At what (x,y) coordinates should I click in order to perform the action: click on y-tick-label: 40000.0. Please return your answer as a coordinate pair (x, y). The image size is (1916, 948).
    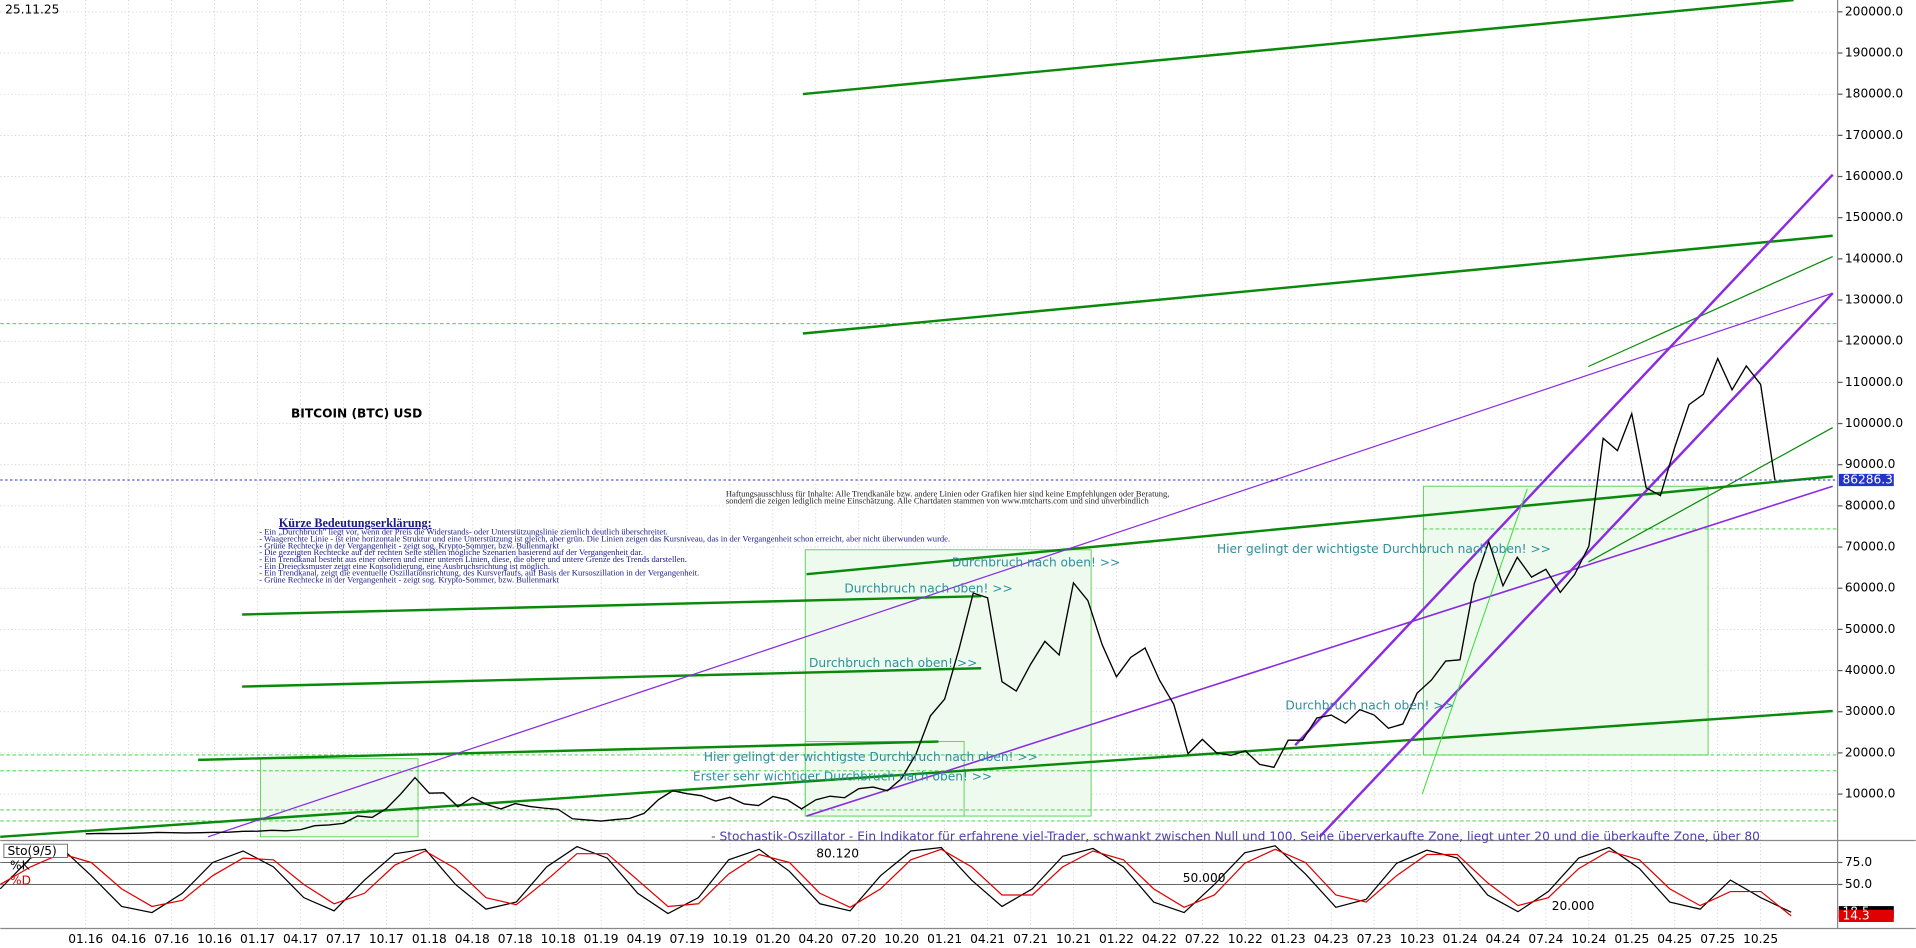
    Looking at the image, I should click on (1870, 670).